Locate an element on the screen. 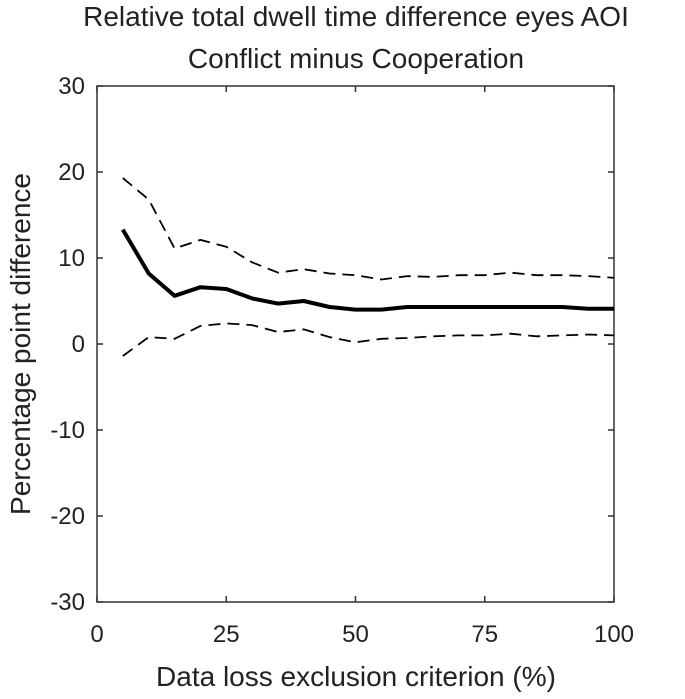  x-tick-label: 100 is located at coordinates (614, 634).